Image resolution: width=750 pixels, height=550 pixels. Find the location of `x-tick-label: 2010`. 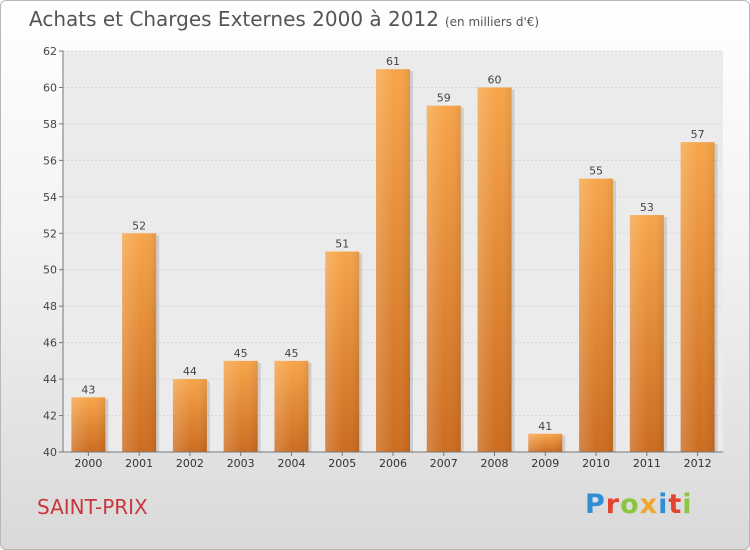

x-tick-label: 2010 is located at coordinates (596, 463).